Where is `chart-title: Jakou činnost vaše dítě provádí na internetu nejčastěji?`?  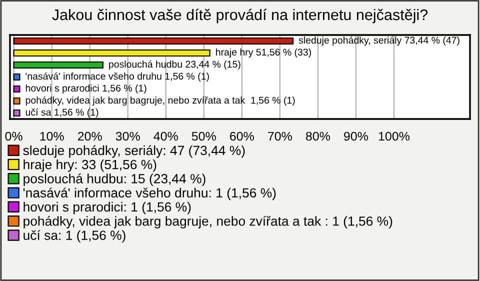
chart-title: Jakou činnost vaše dítě provádí na internetu nejčastěji? is located at coordinates (240, 16).